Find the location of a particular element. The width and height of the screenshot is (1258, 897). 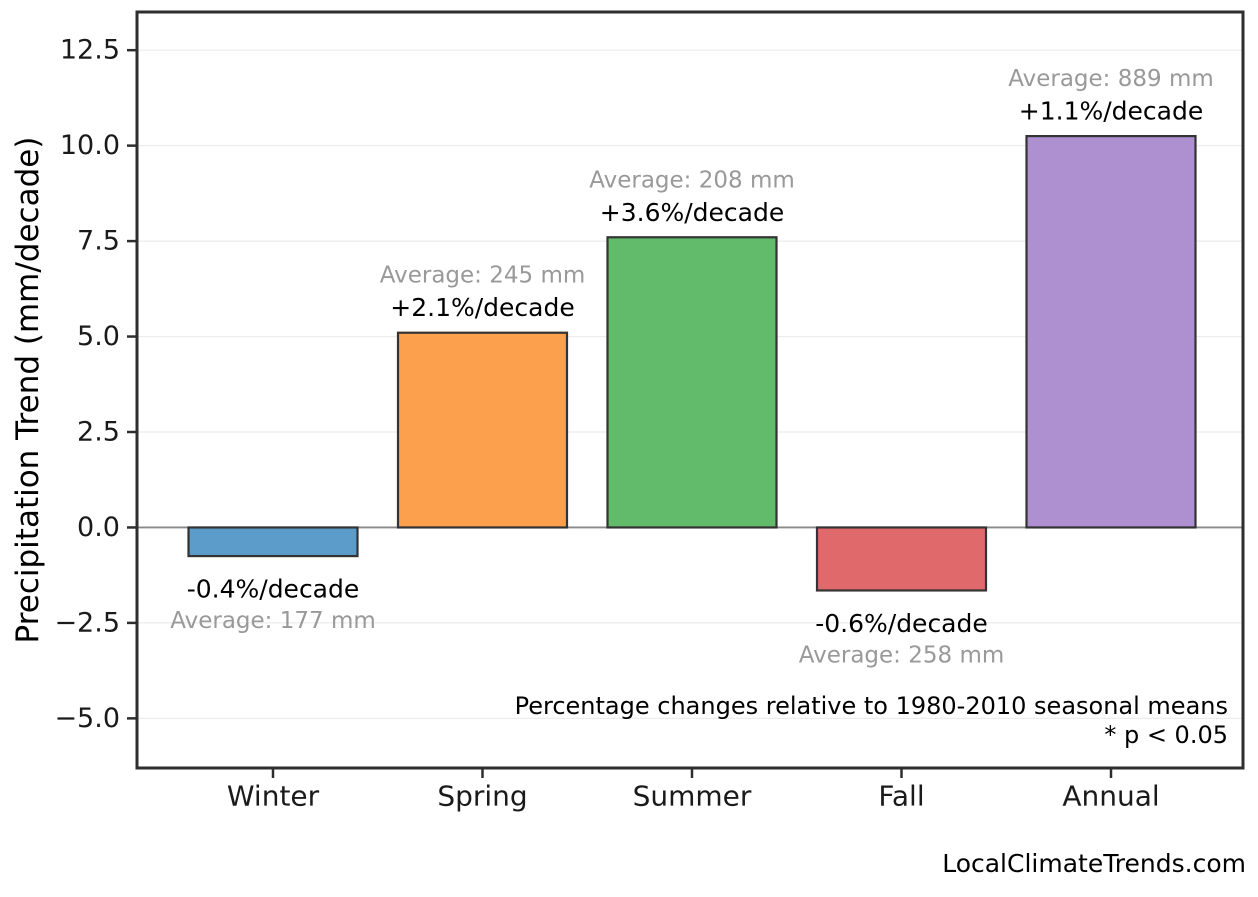

y-axis-title: Precipitation Trend (mm/decade) is located at coordinates (28, 390).